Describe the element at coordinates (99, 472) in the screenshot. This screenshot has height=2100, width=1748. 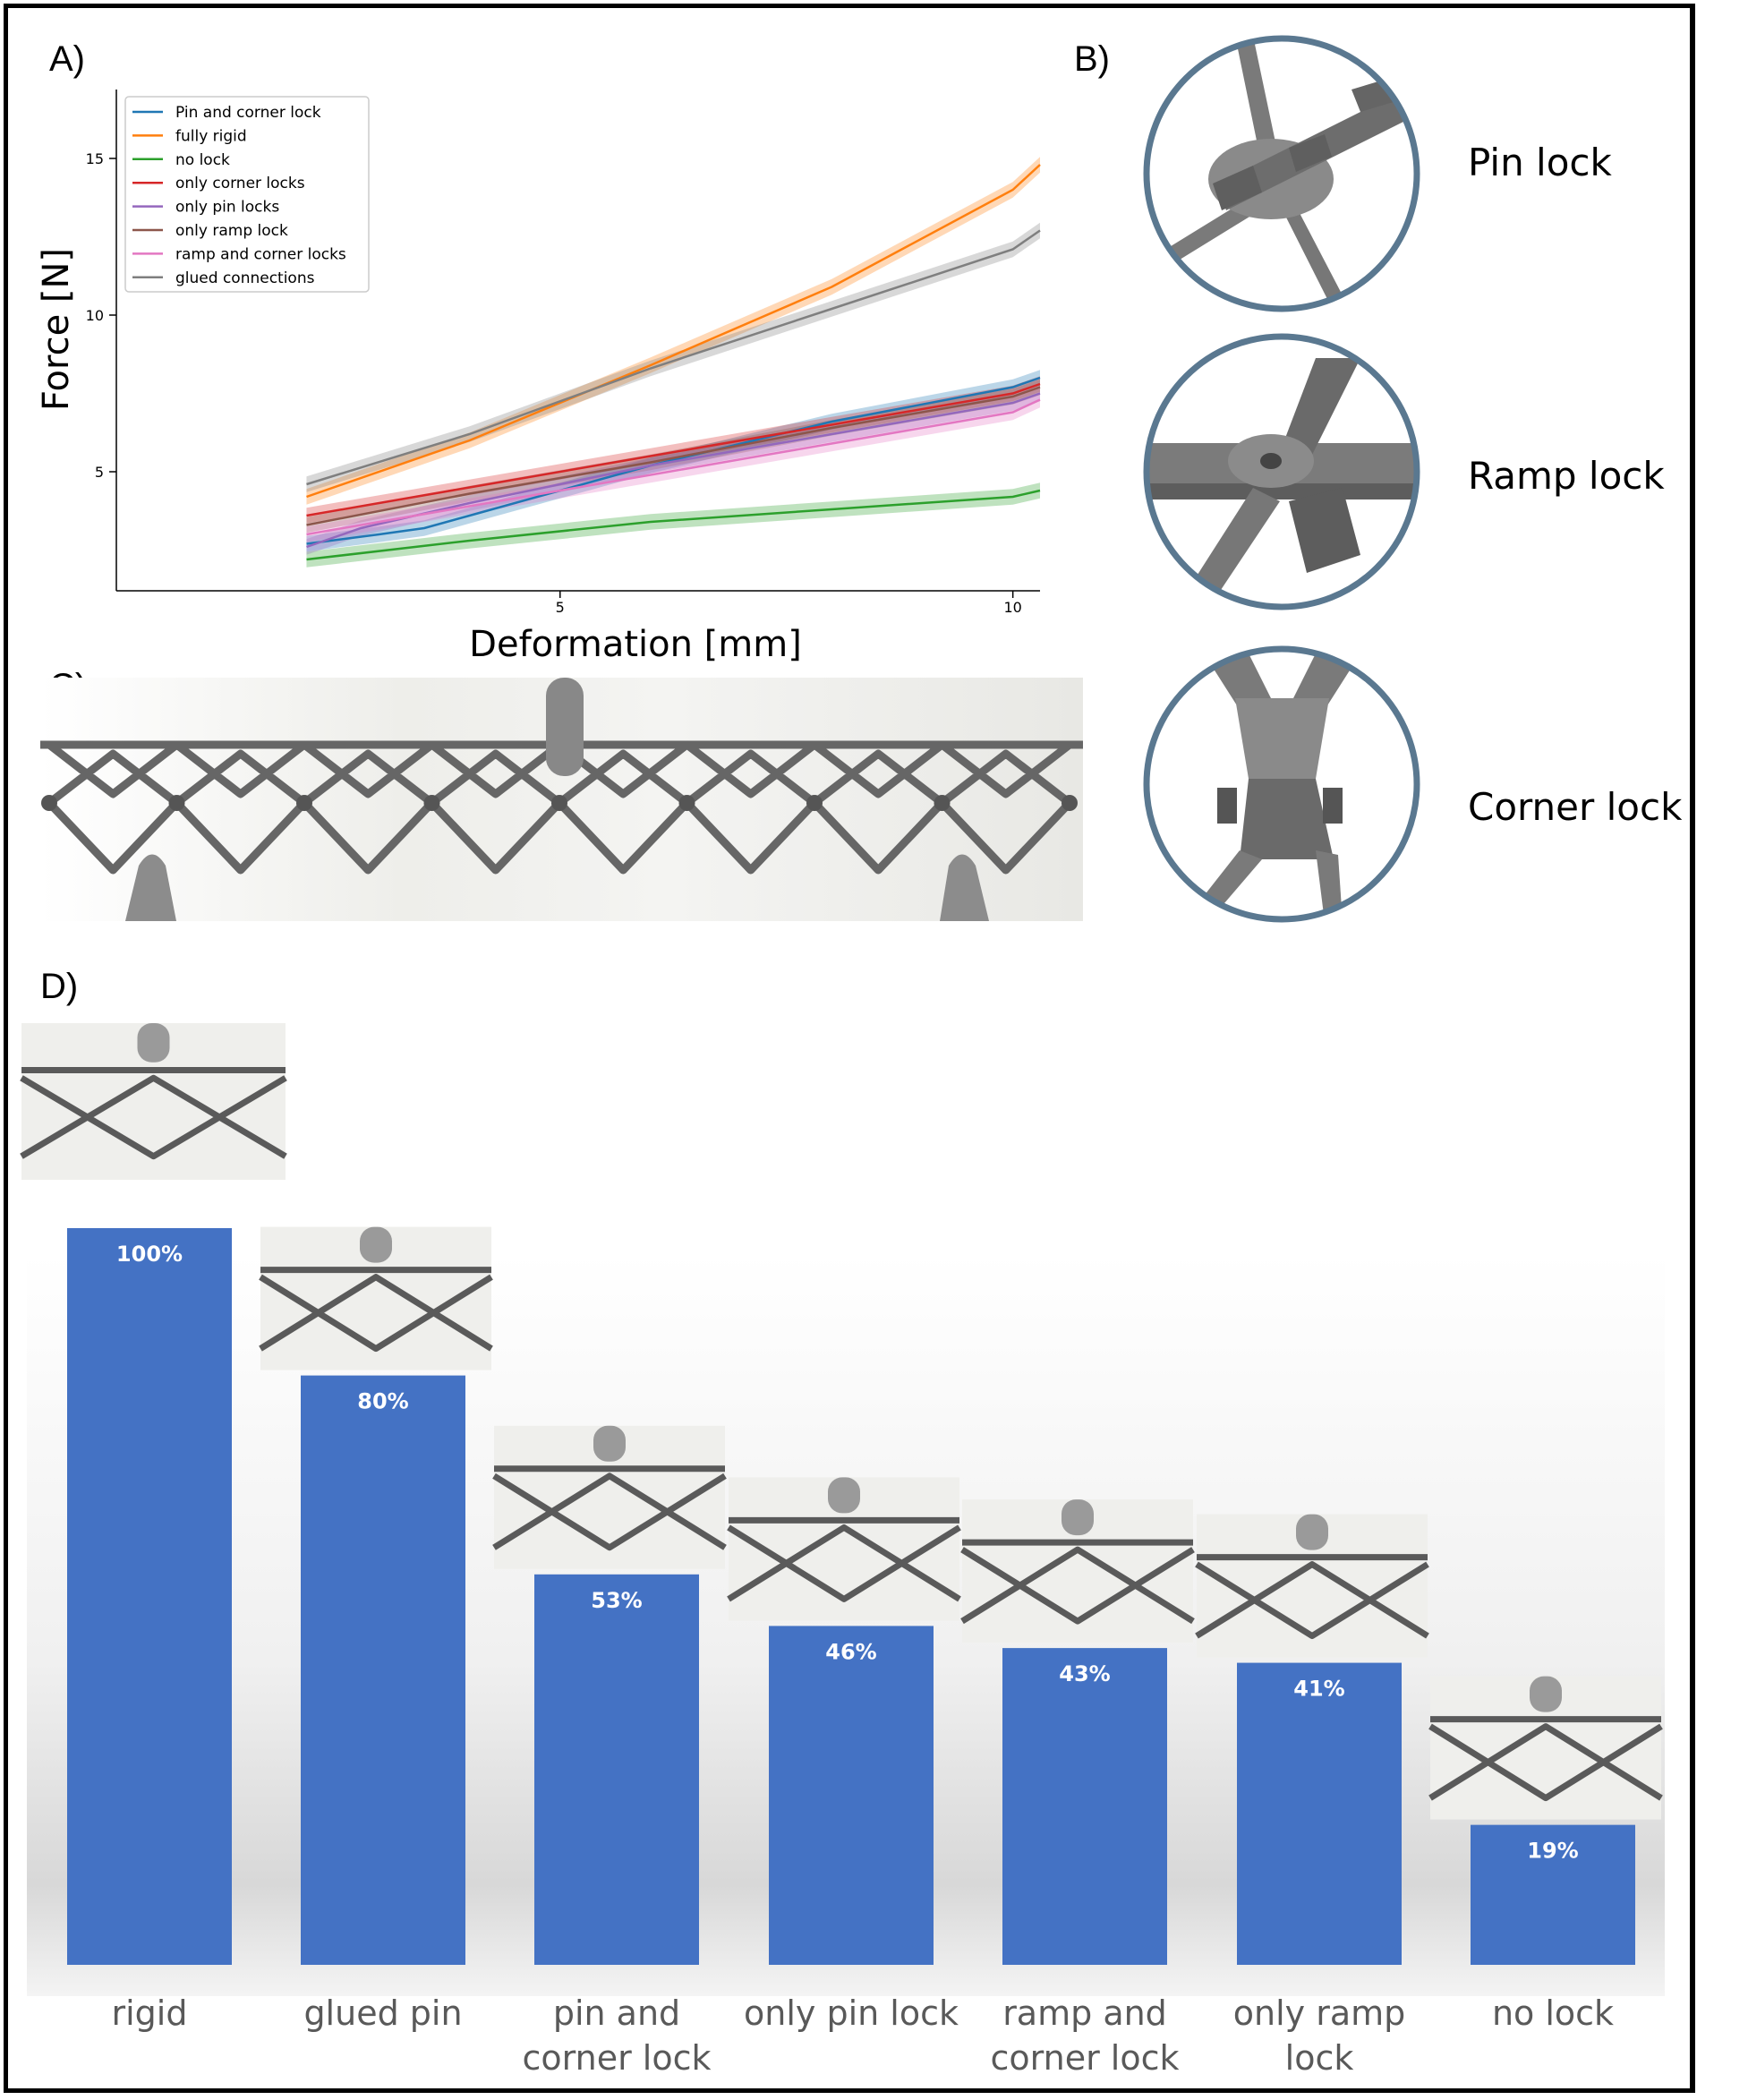
I see `y-tick-label: 5` at that location.